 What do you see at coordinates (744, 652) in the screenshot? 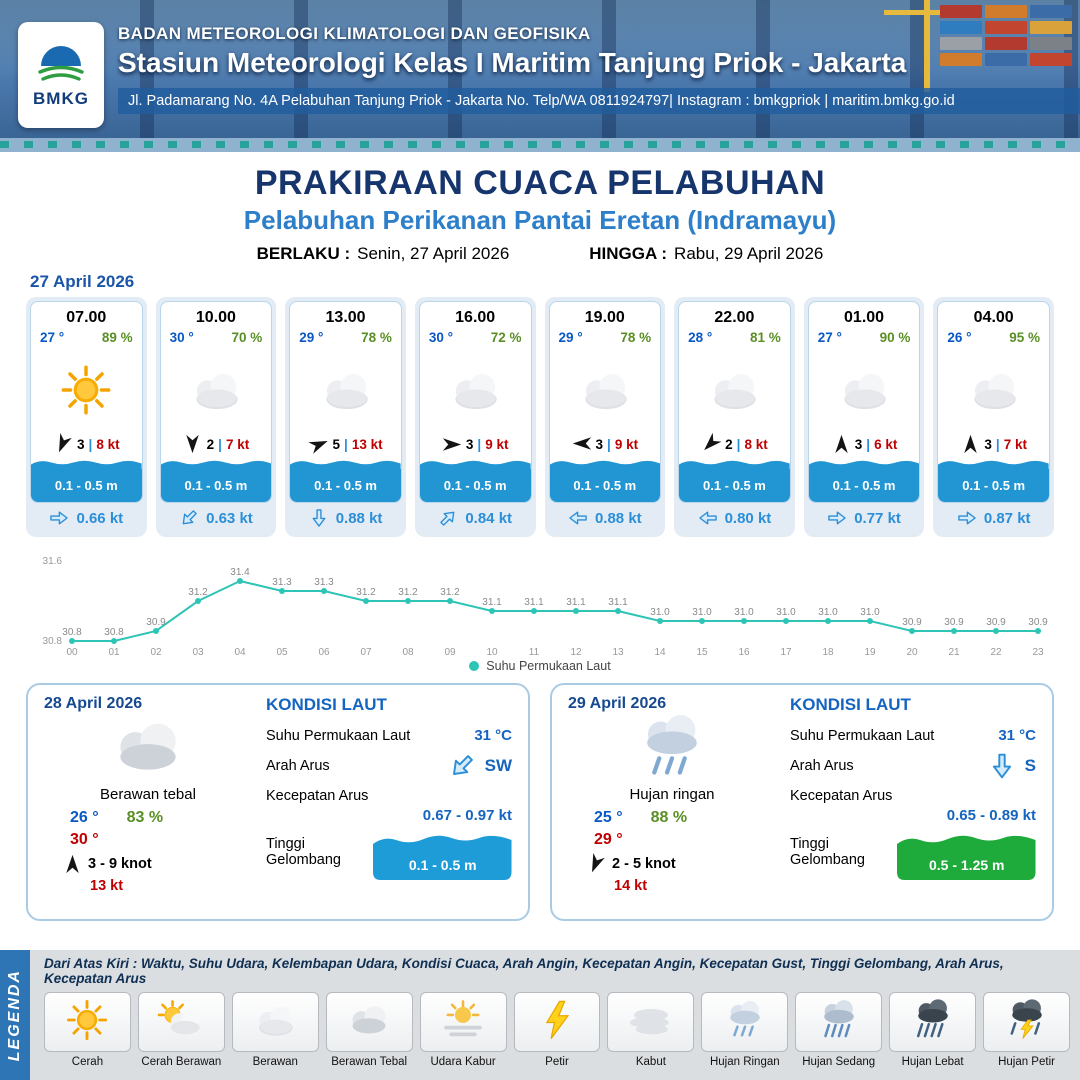
I see `svg-text: 16` at bounding box center [744, 652].